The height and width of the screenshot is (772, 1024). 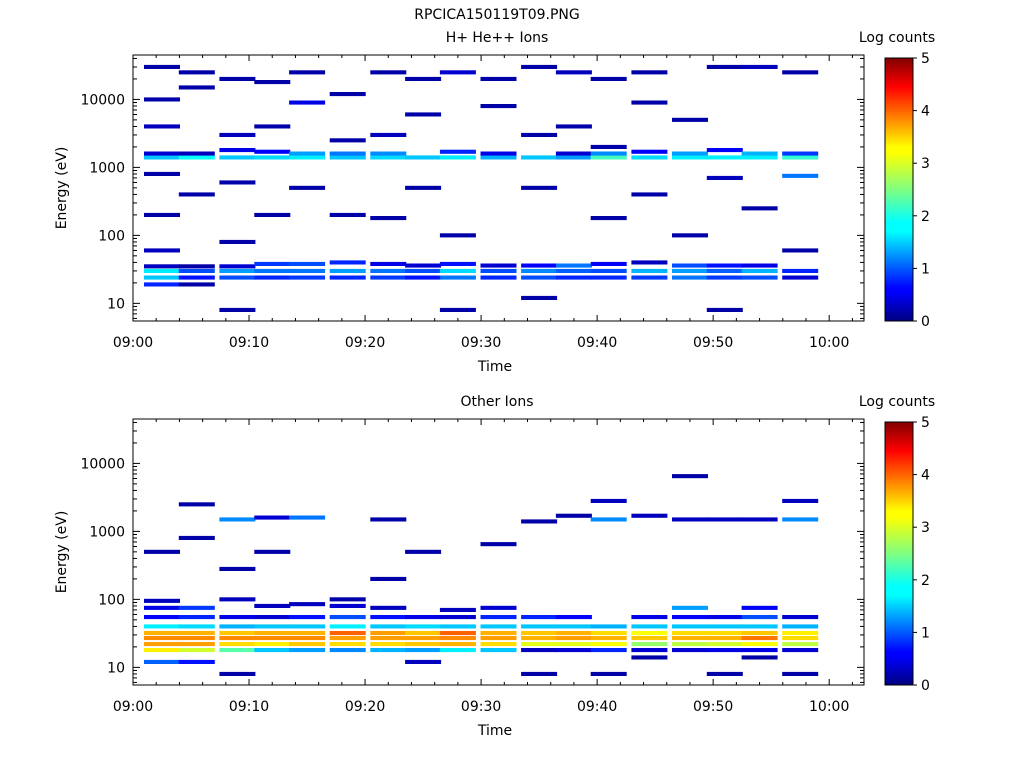 What do you see at coordinates (365, 707) in the screenshot?
I see `x-tick-label: 09:20` at bounding box center [365, 707].